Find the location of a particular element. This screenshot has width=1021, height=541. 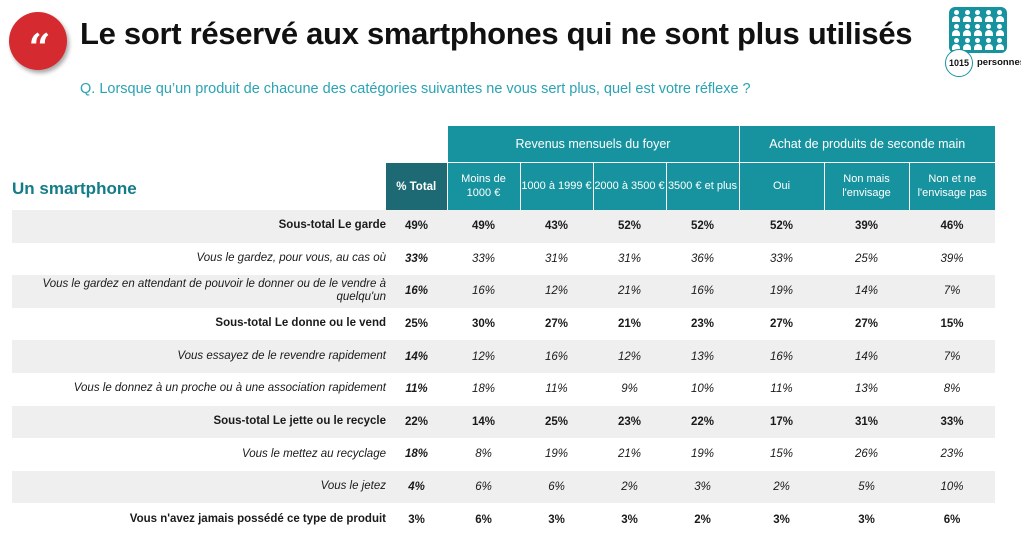

row-label: Sous-total Le jette ou le recycle is located at coordinates (199, 422).